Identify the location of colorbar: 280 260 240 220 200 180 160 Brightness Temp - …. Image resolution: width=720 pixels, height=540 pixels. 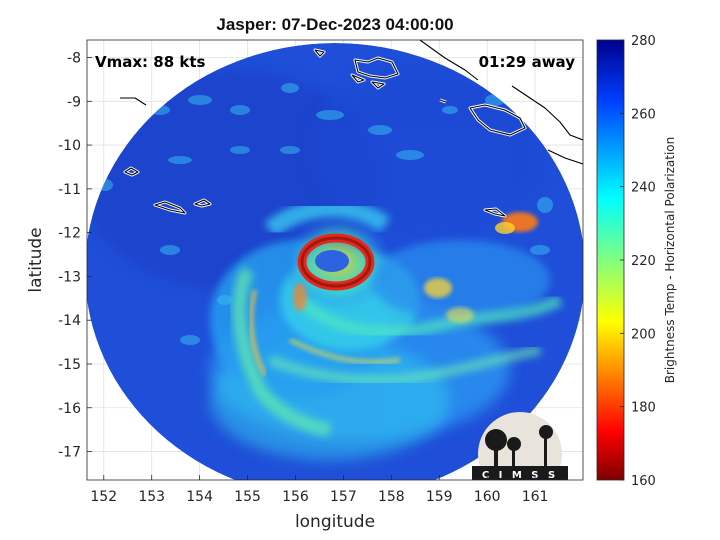
(636, 261).